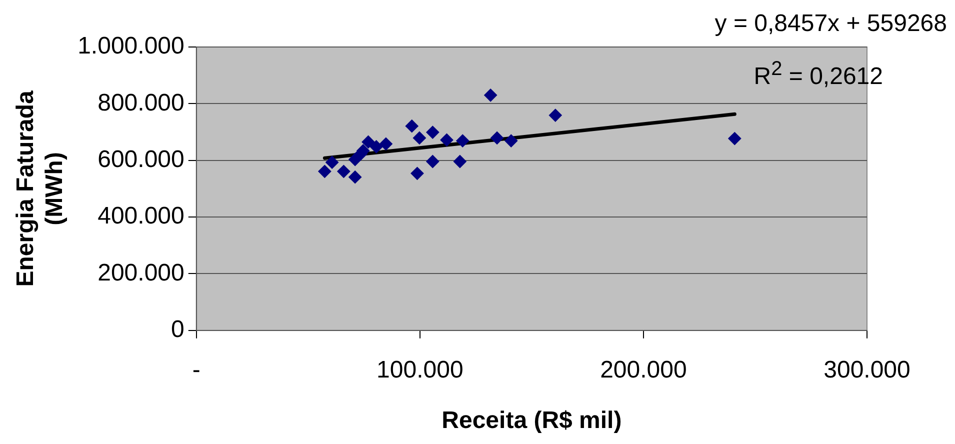 The image size is (955, 444). Describe the element at coordinates (141, 216) in the screenshot. I see `y-tick-label: 400.000` at that location.